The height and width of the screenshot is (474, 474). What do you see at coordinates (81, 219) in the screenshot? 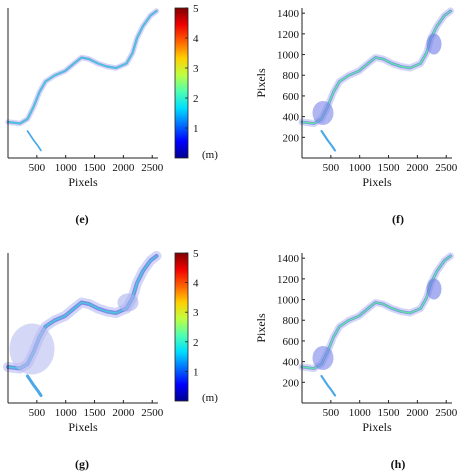
I see `panel-caption: (e)` at bounding box center [81, 219].